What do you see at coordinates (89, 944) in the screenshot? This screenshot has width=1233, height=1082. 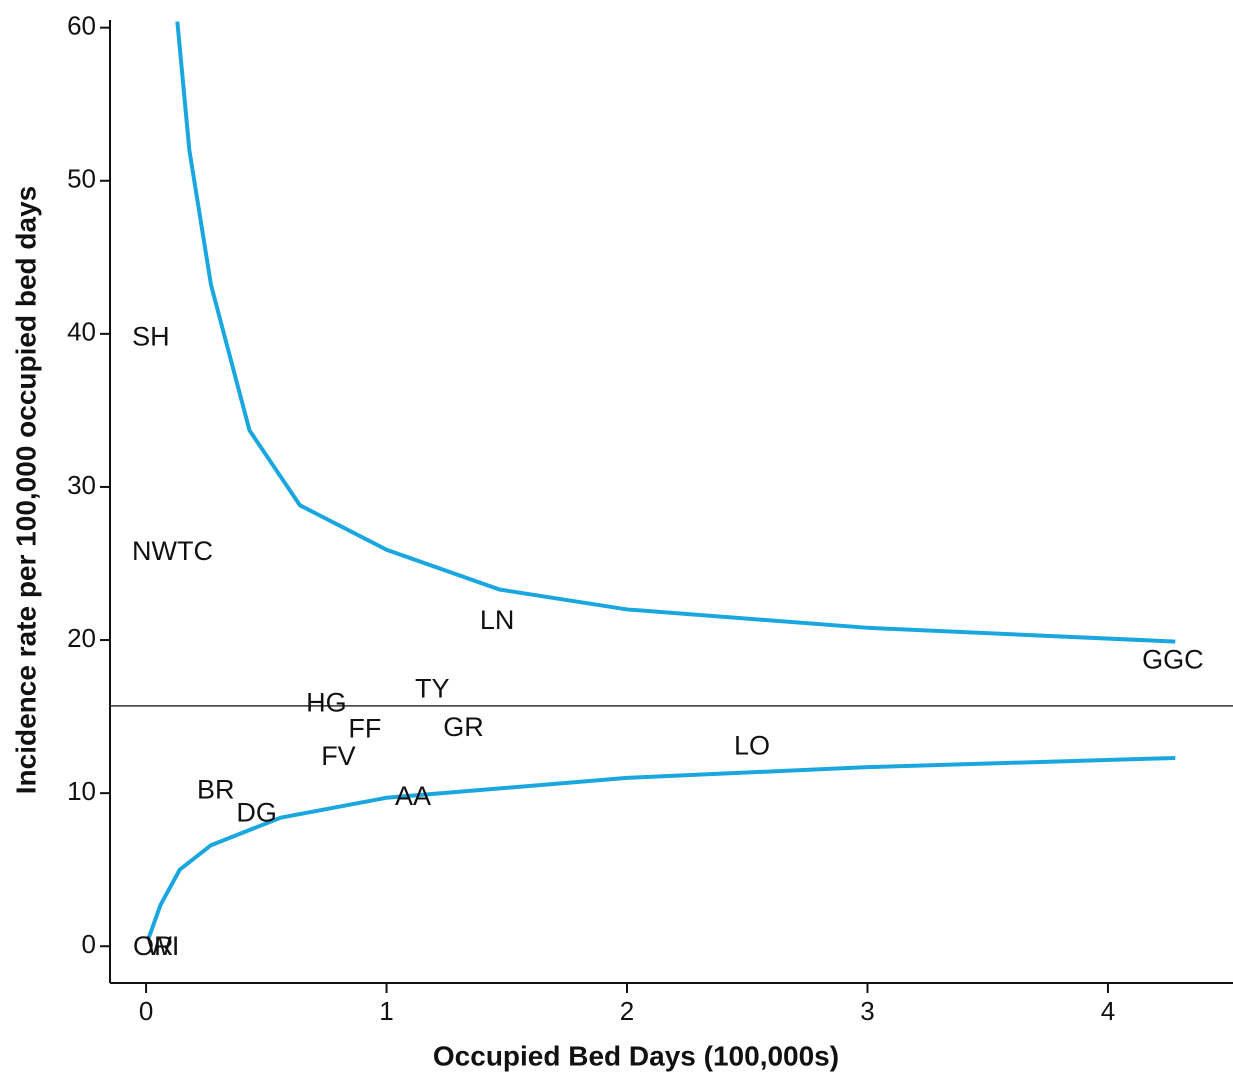 I see `y-tick-label: 0` at bounding box center [89, 944].